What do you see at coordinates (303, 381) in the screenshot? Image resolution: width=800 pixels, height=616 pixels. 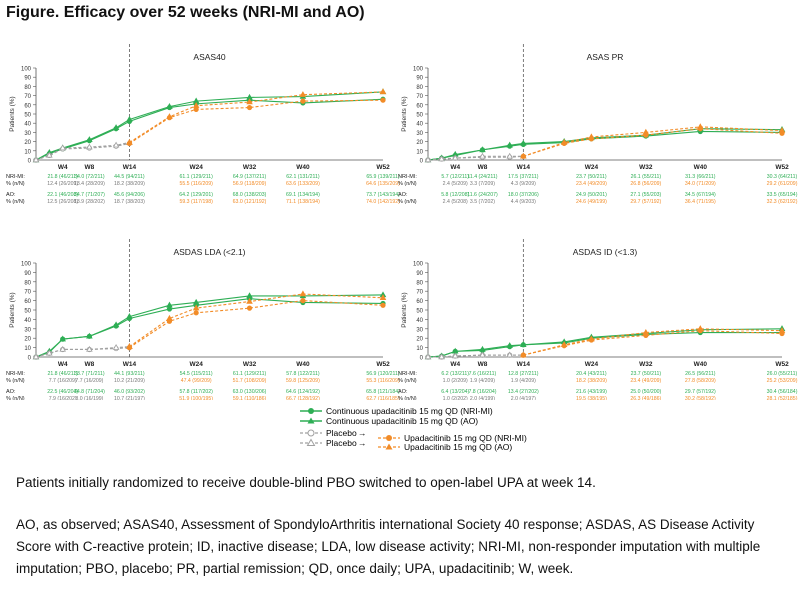 I see `table-cell: 59.8 (125/209)` at bounding box center [303, 381].